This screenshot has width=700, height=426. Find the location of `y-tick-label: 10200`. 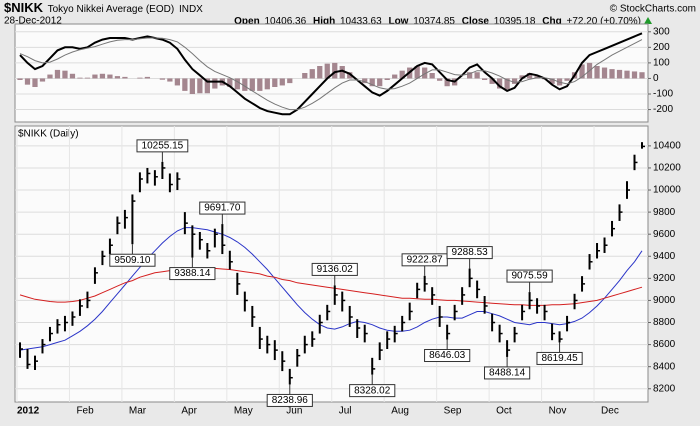

y-tick-label: 10200 is located at coordinates (667, 168).